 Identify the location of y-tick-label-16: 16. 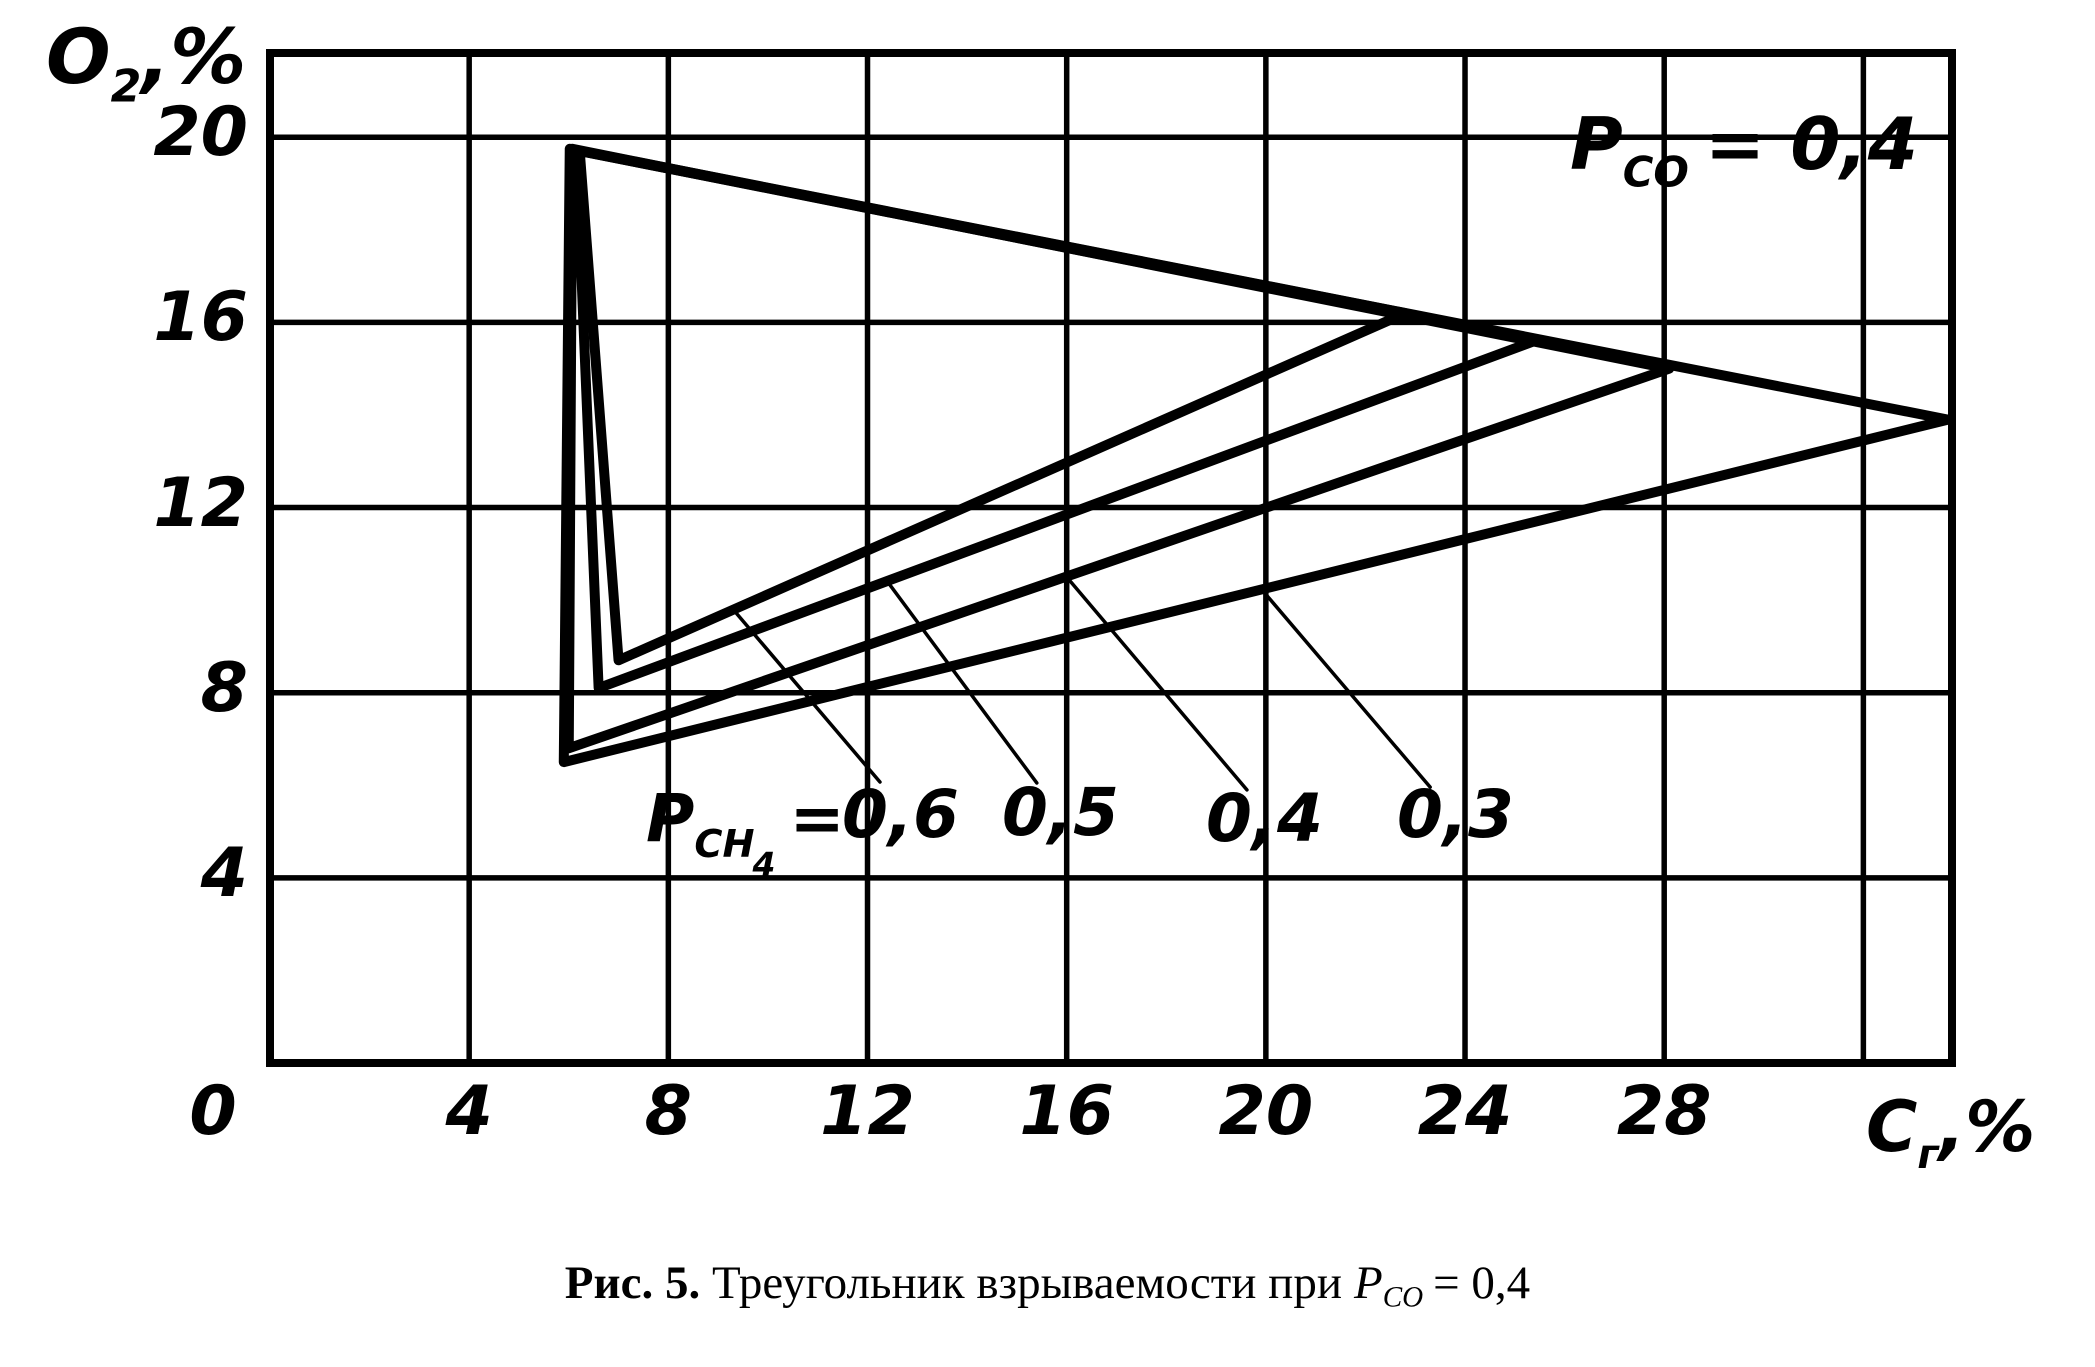
(200, 318).